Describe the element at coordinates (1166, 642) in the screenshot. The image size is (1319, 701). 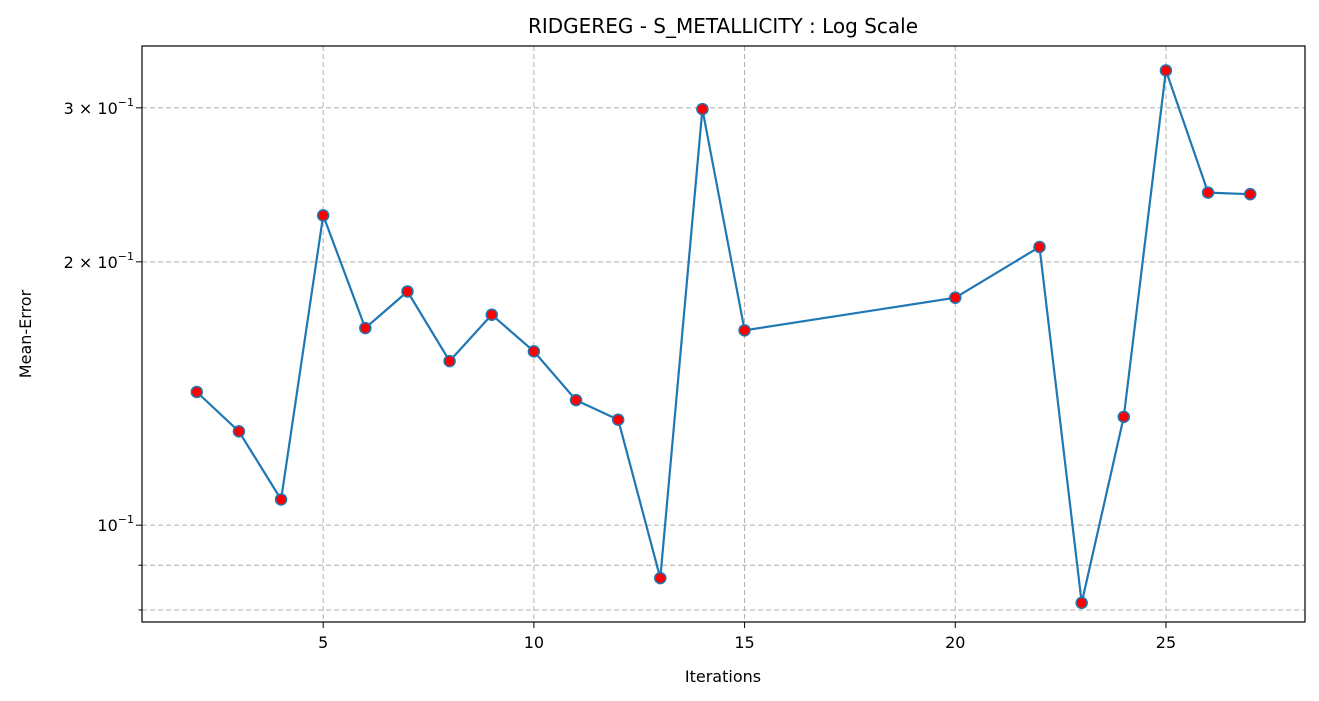
I see `x-tick-label: 25` at that location.